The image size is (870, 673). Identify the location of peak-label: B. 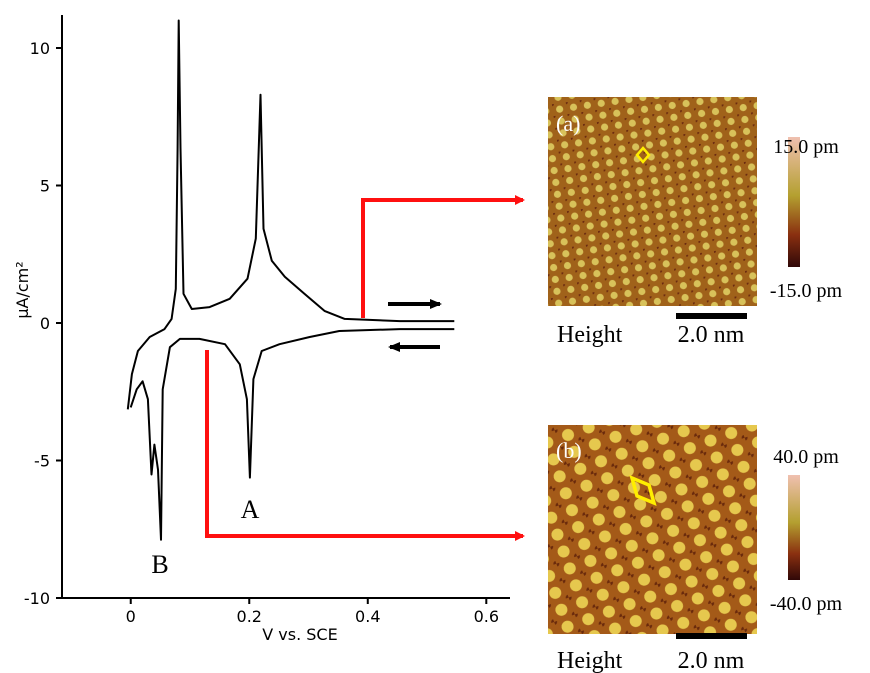
(159, 564).